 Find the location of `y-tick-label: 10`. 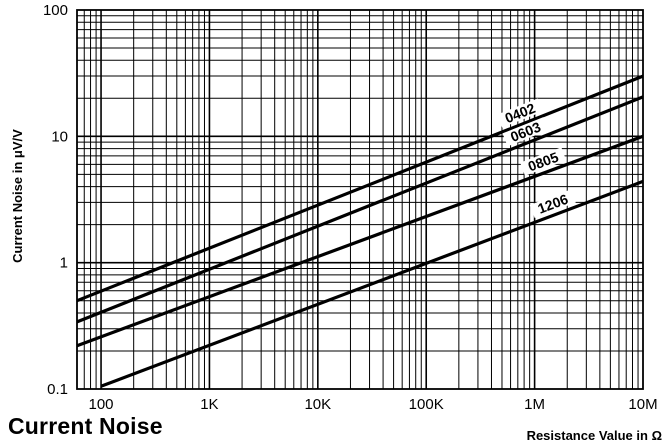

y-tick-label: 10 is located at coordinates (59, 136).